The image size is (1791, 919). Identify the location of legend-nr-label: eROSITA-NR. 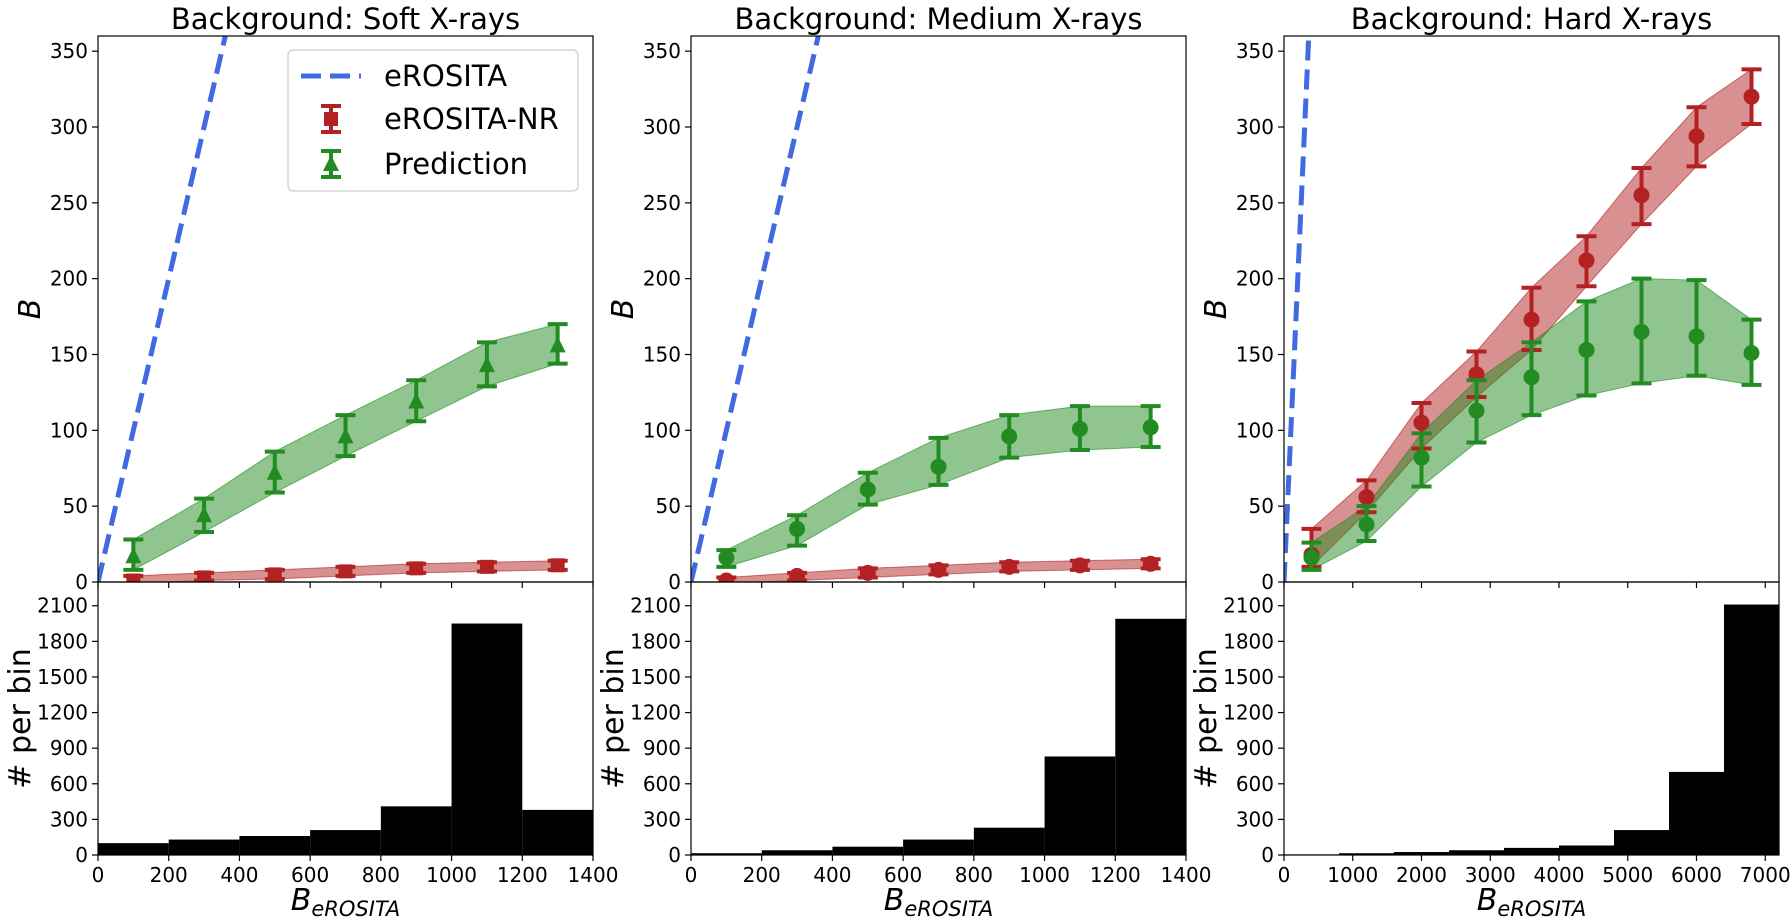
(471, 119).